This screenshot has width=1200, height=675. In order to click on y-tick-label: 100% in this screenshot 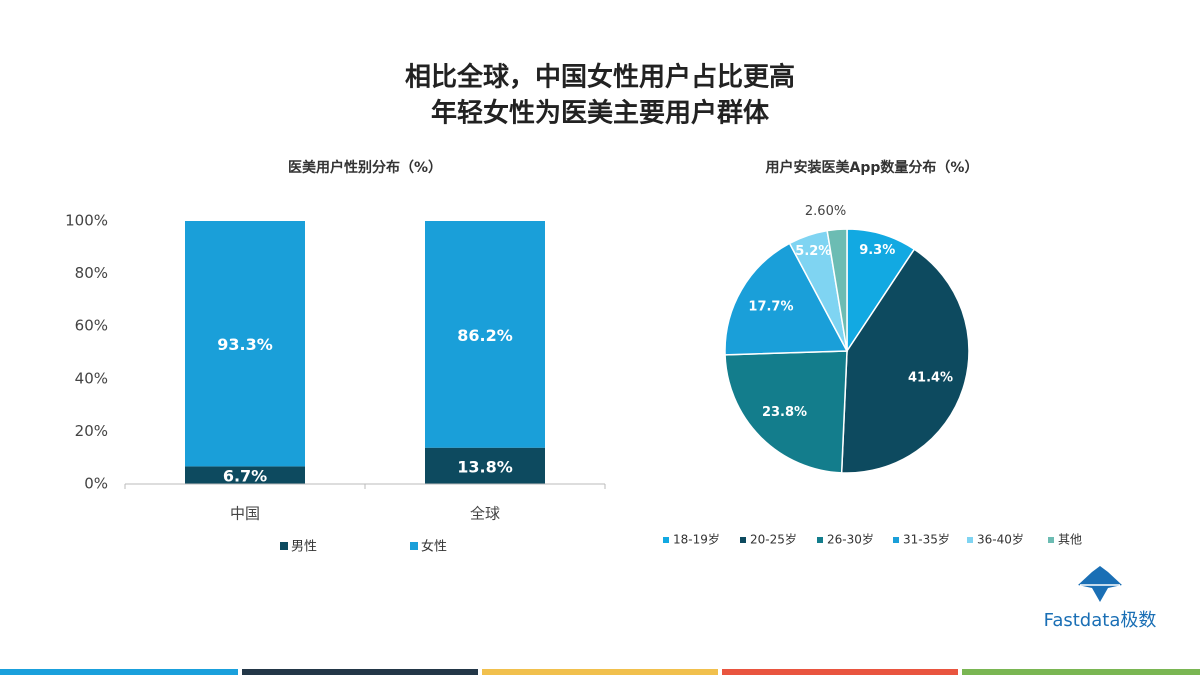, I will do `click(86, 221)`.